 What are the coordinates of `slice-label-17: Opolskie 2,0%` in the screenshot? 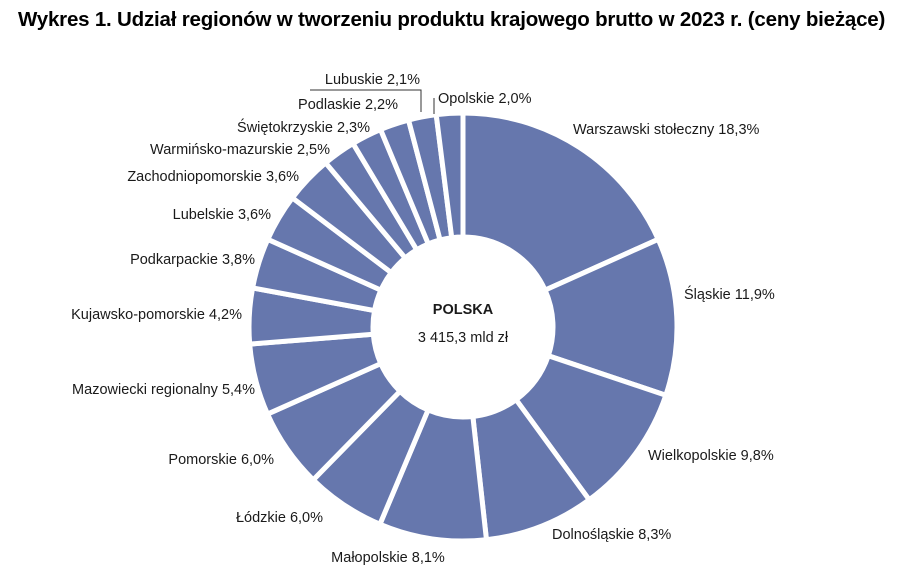 It's located at (485, 99).